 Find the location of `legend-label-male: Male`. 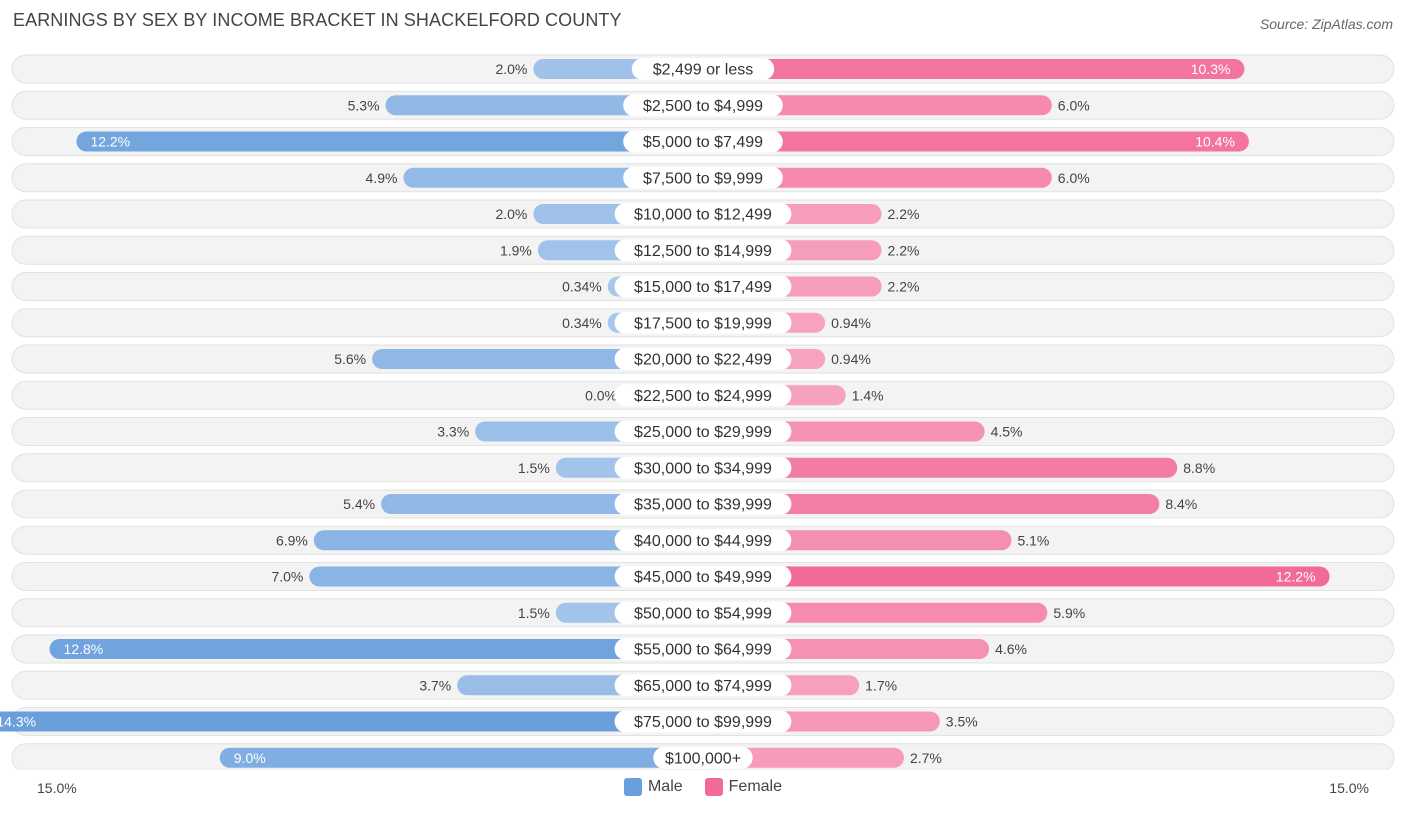

legend-label-male: Male is located at coordinates (665, 786).